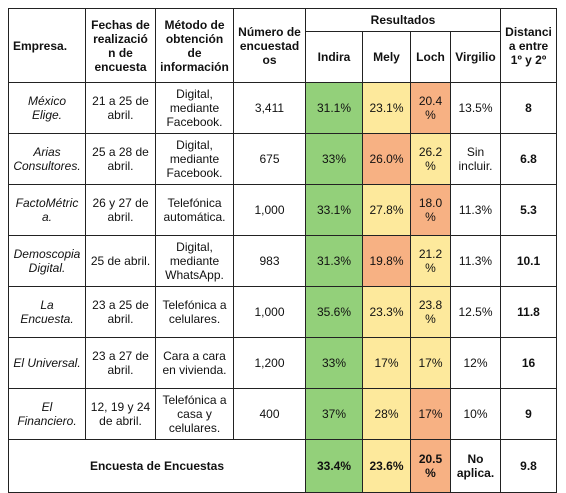  What do you see at coordinates (528, 466) in the screenshot?
I see `distance-cell: 9.8` at bounding box center [528, 466].